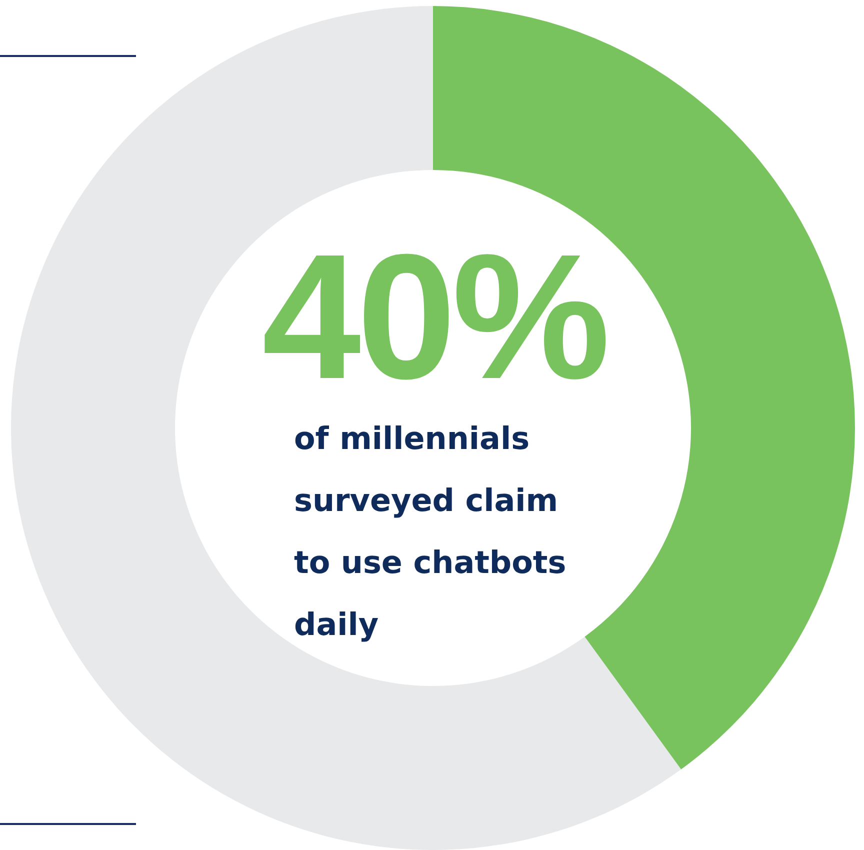  What do you see at coordinates (430, 532) in the screenshot?
I see `text: of millennials surveyed claim to use chatbots daily` at bounding box center [430, 532].